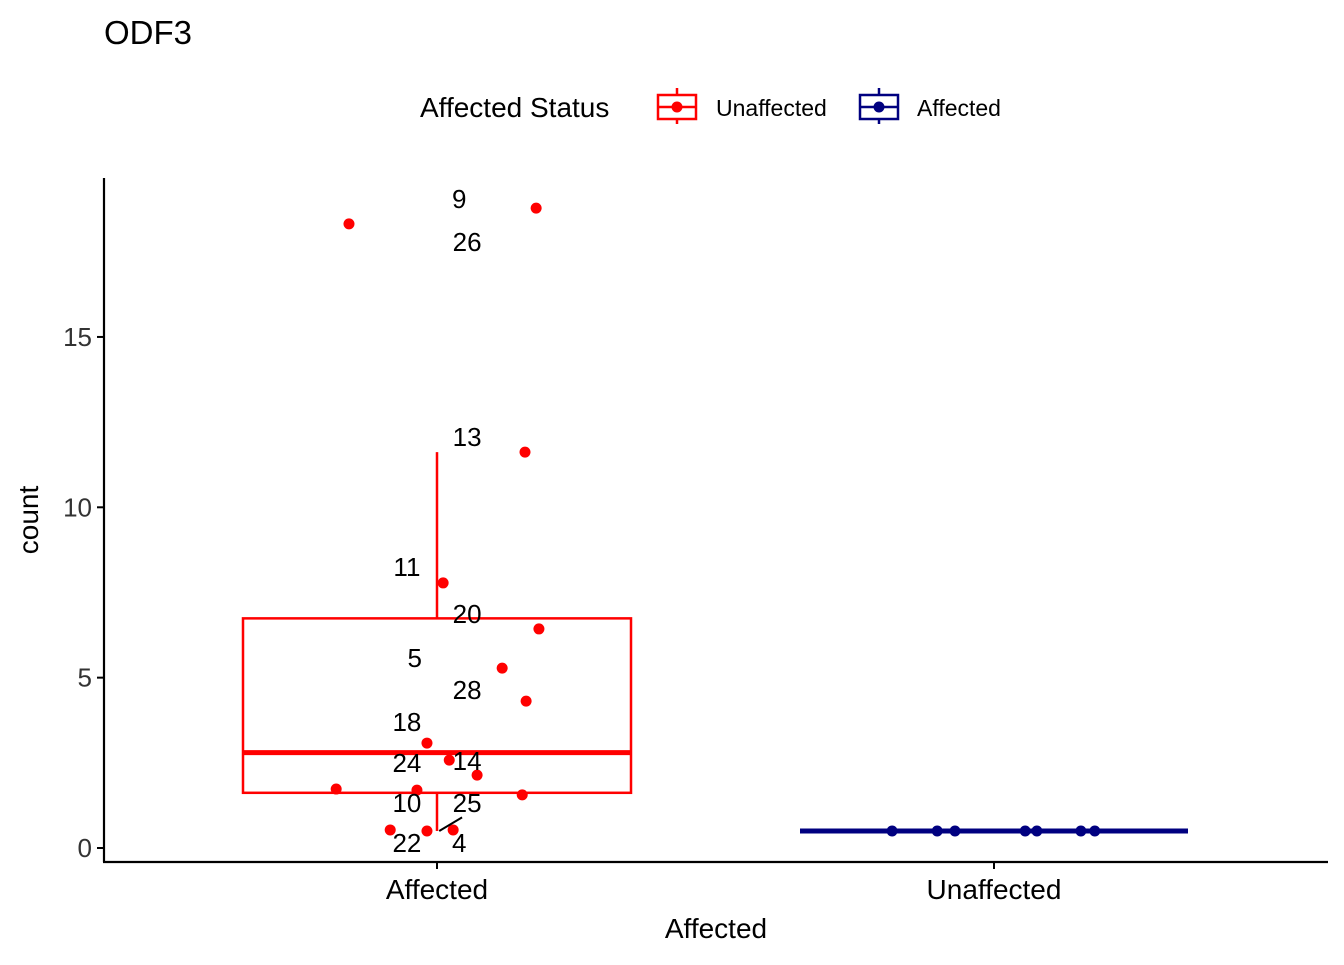 This screenshot has height=965, width=1344. What do you see at coordinates (467, 437) in the screenshot?
I see `point-label: 13` at bounding box center [467, 437].